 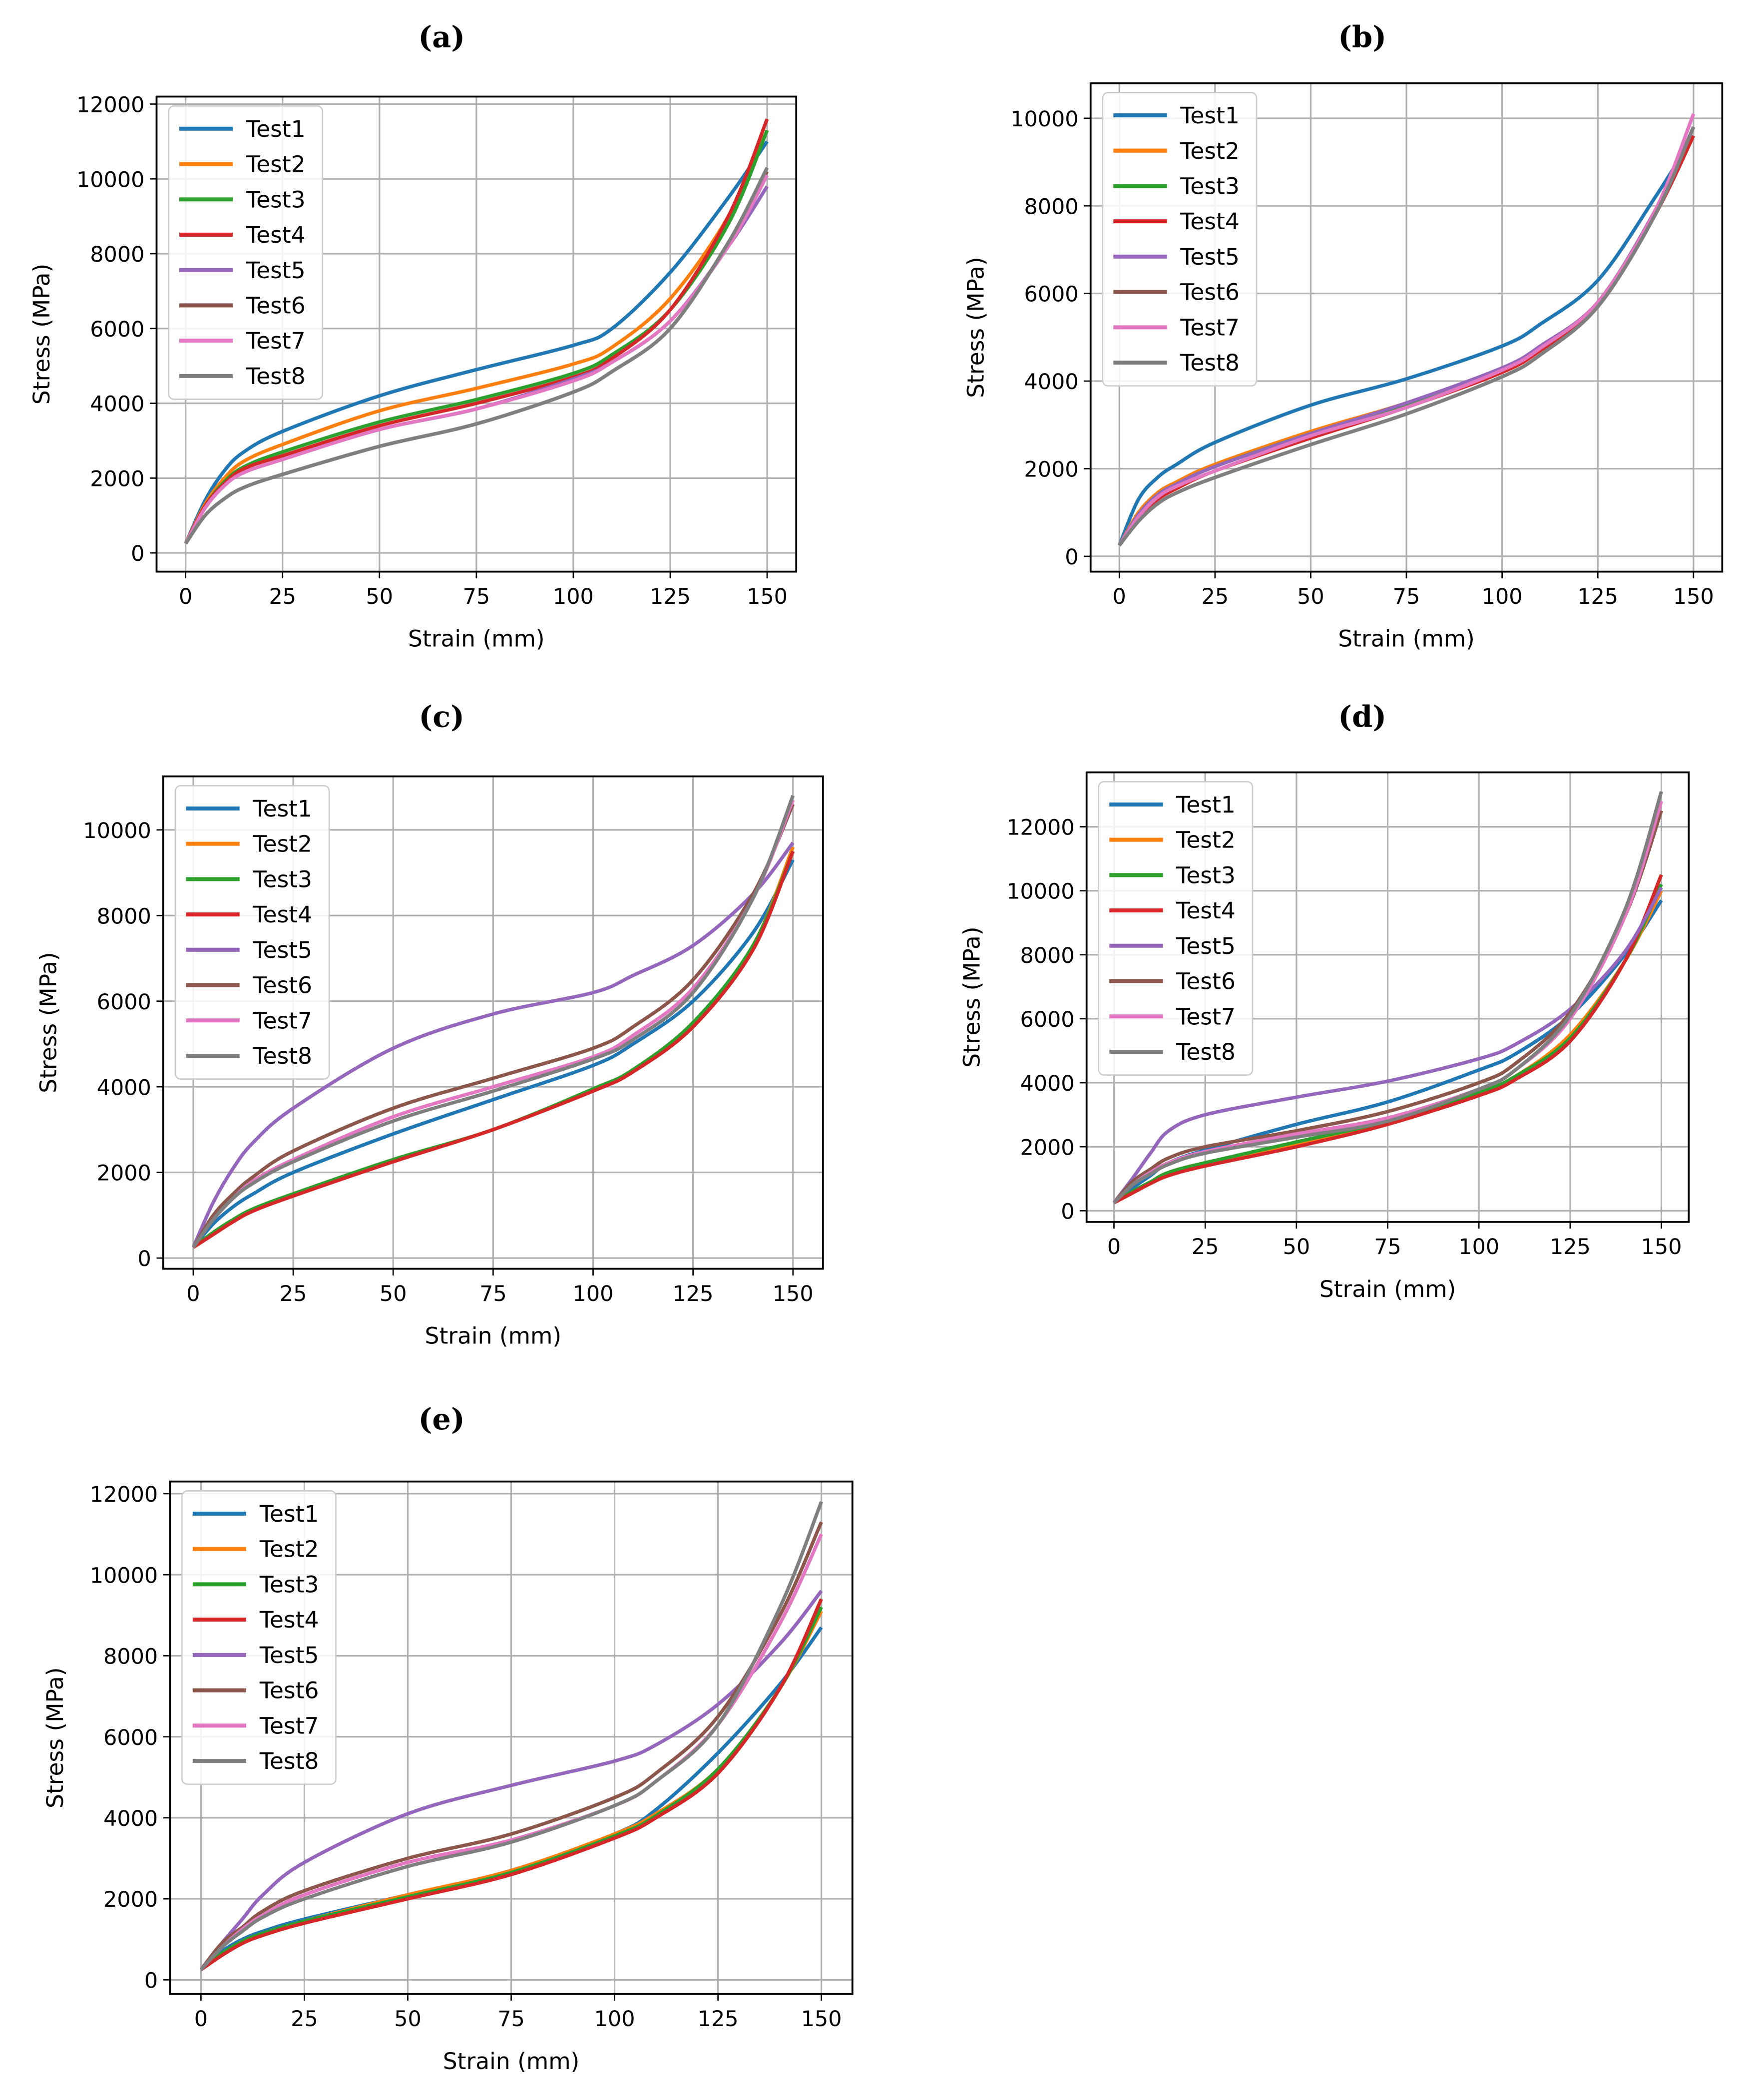 What do you see at coordinates (408, 2019) in the screenshot?
I see `x-tick-label: 50` at bounding box center [408, 2019].